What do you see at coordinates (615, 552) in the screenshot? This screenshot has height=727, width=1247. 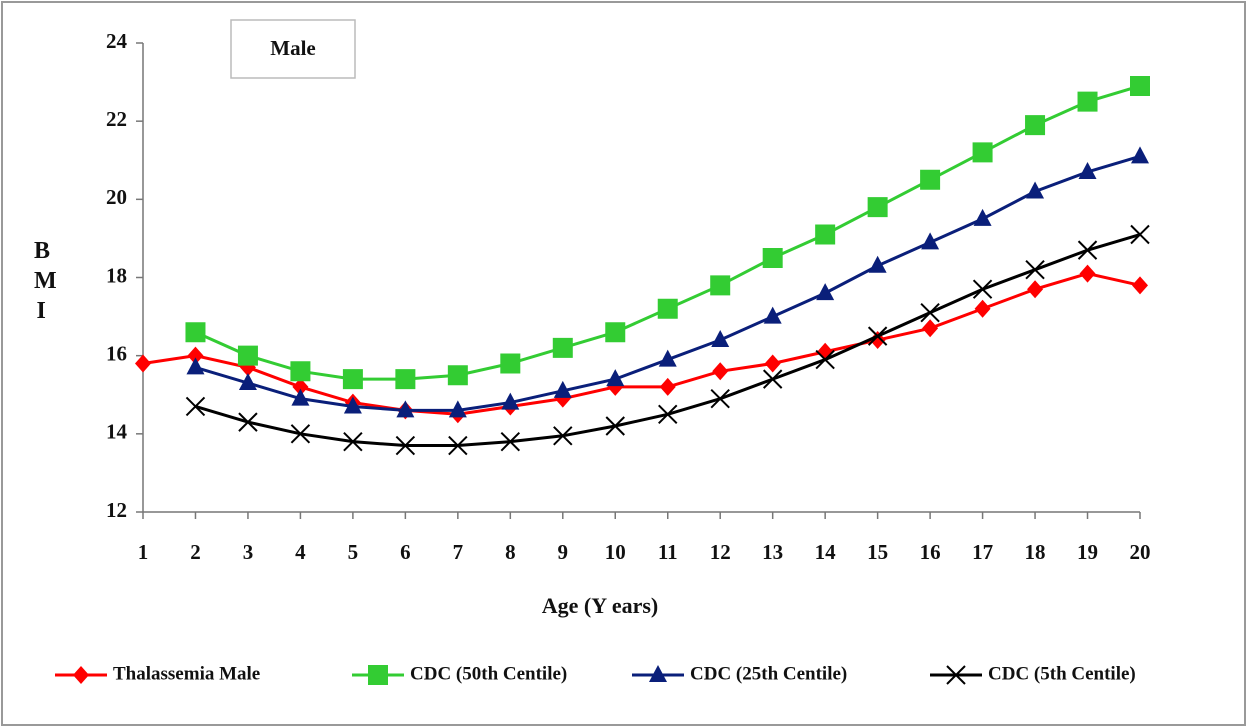 I see `x-tick-label: 10` at bounding box center [615, 552].